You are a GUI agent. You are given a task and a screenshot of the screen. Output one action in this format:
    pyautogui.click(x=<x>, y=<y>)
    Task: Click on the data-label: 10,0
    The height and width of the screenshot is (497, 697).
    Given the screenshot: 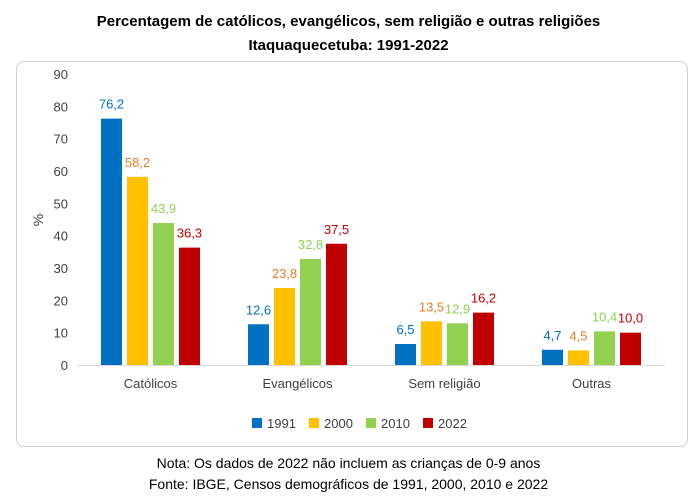 What is the action you would take?
    pyautogui.click(x=630, y=318)
    